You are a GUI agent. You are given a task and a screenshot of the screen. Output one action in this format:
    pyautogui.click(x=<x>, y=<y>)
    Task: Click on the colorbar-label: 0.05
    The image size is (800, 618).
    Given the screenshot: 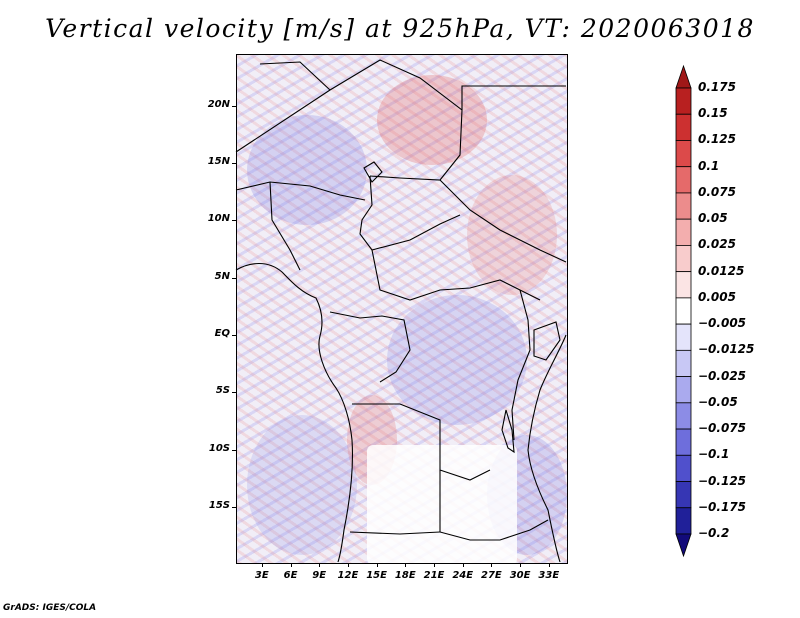 What is the action you would take?
    pyautogui.click(x=713, y=218)
    